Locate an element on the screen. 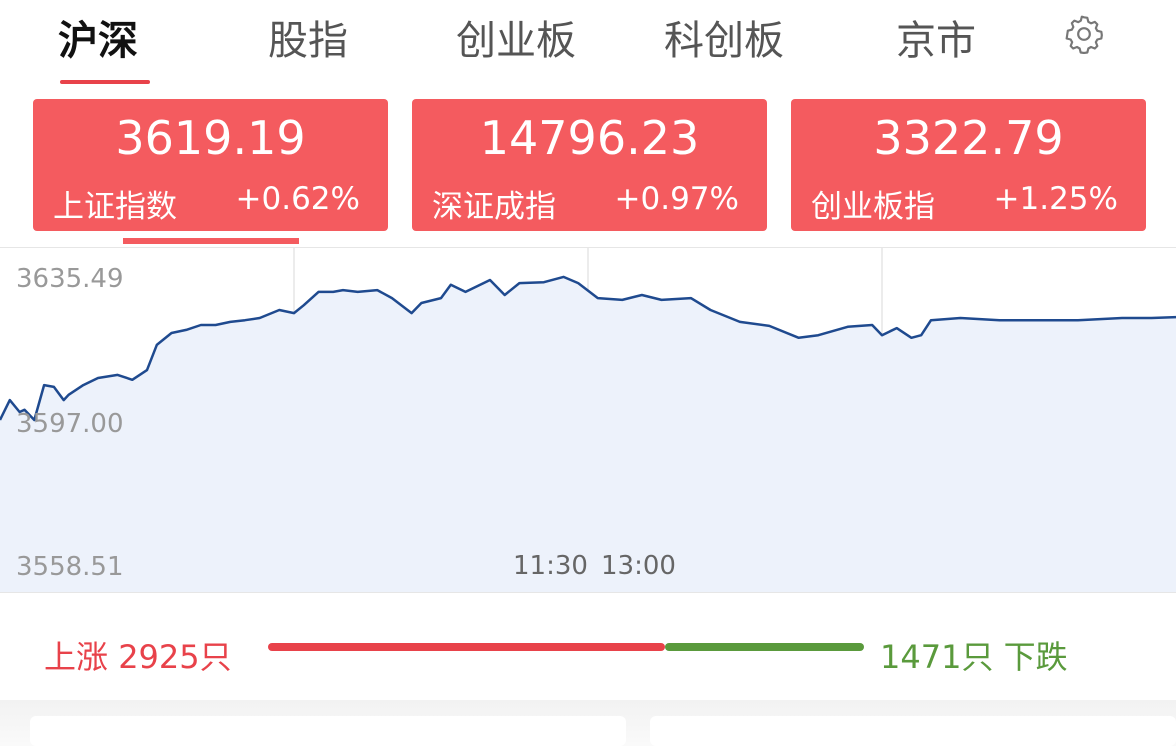  tab-star-market: 科创板 is located at coordinates (724, 41).